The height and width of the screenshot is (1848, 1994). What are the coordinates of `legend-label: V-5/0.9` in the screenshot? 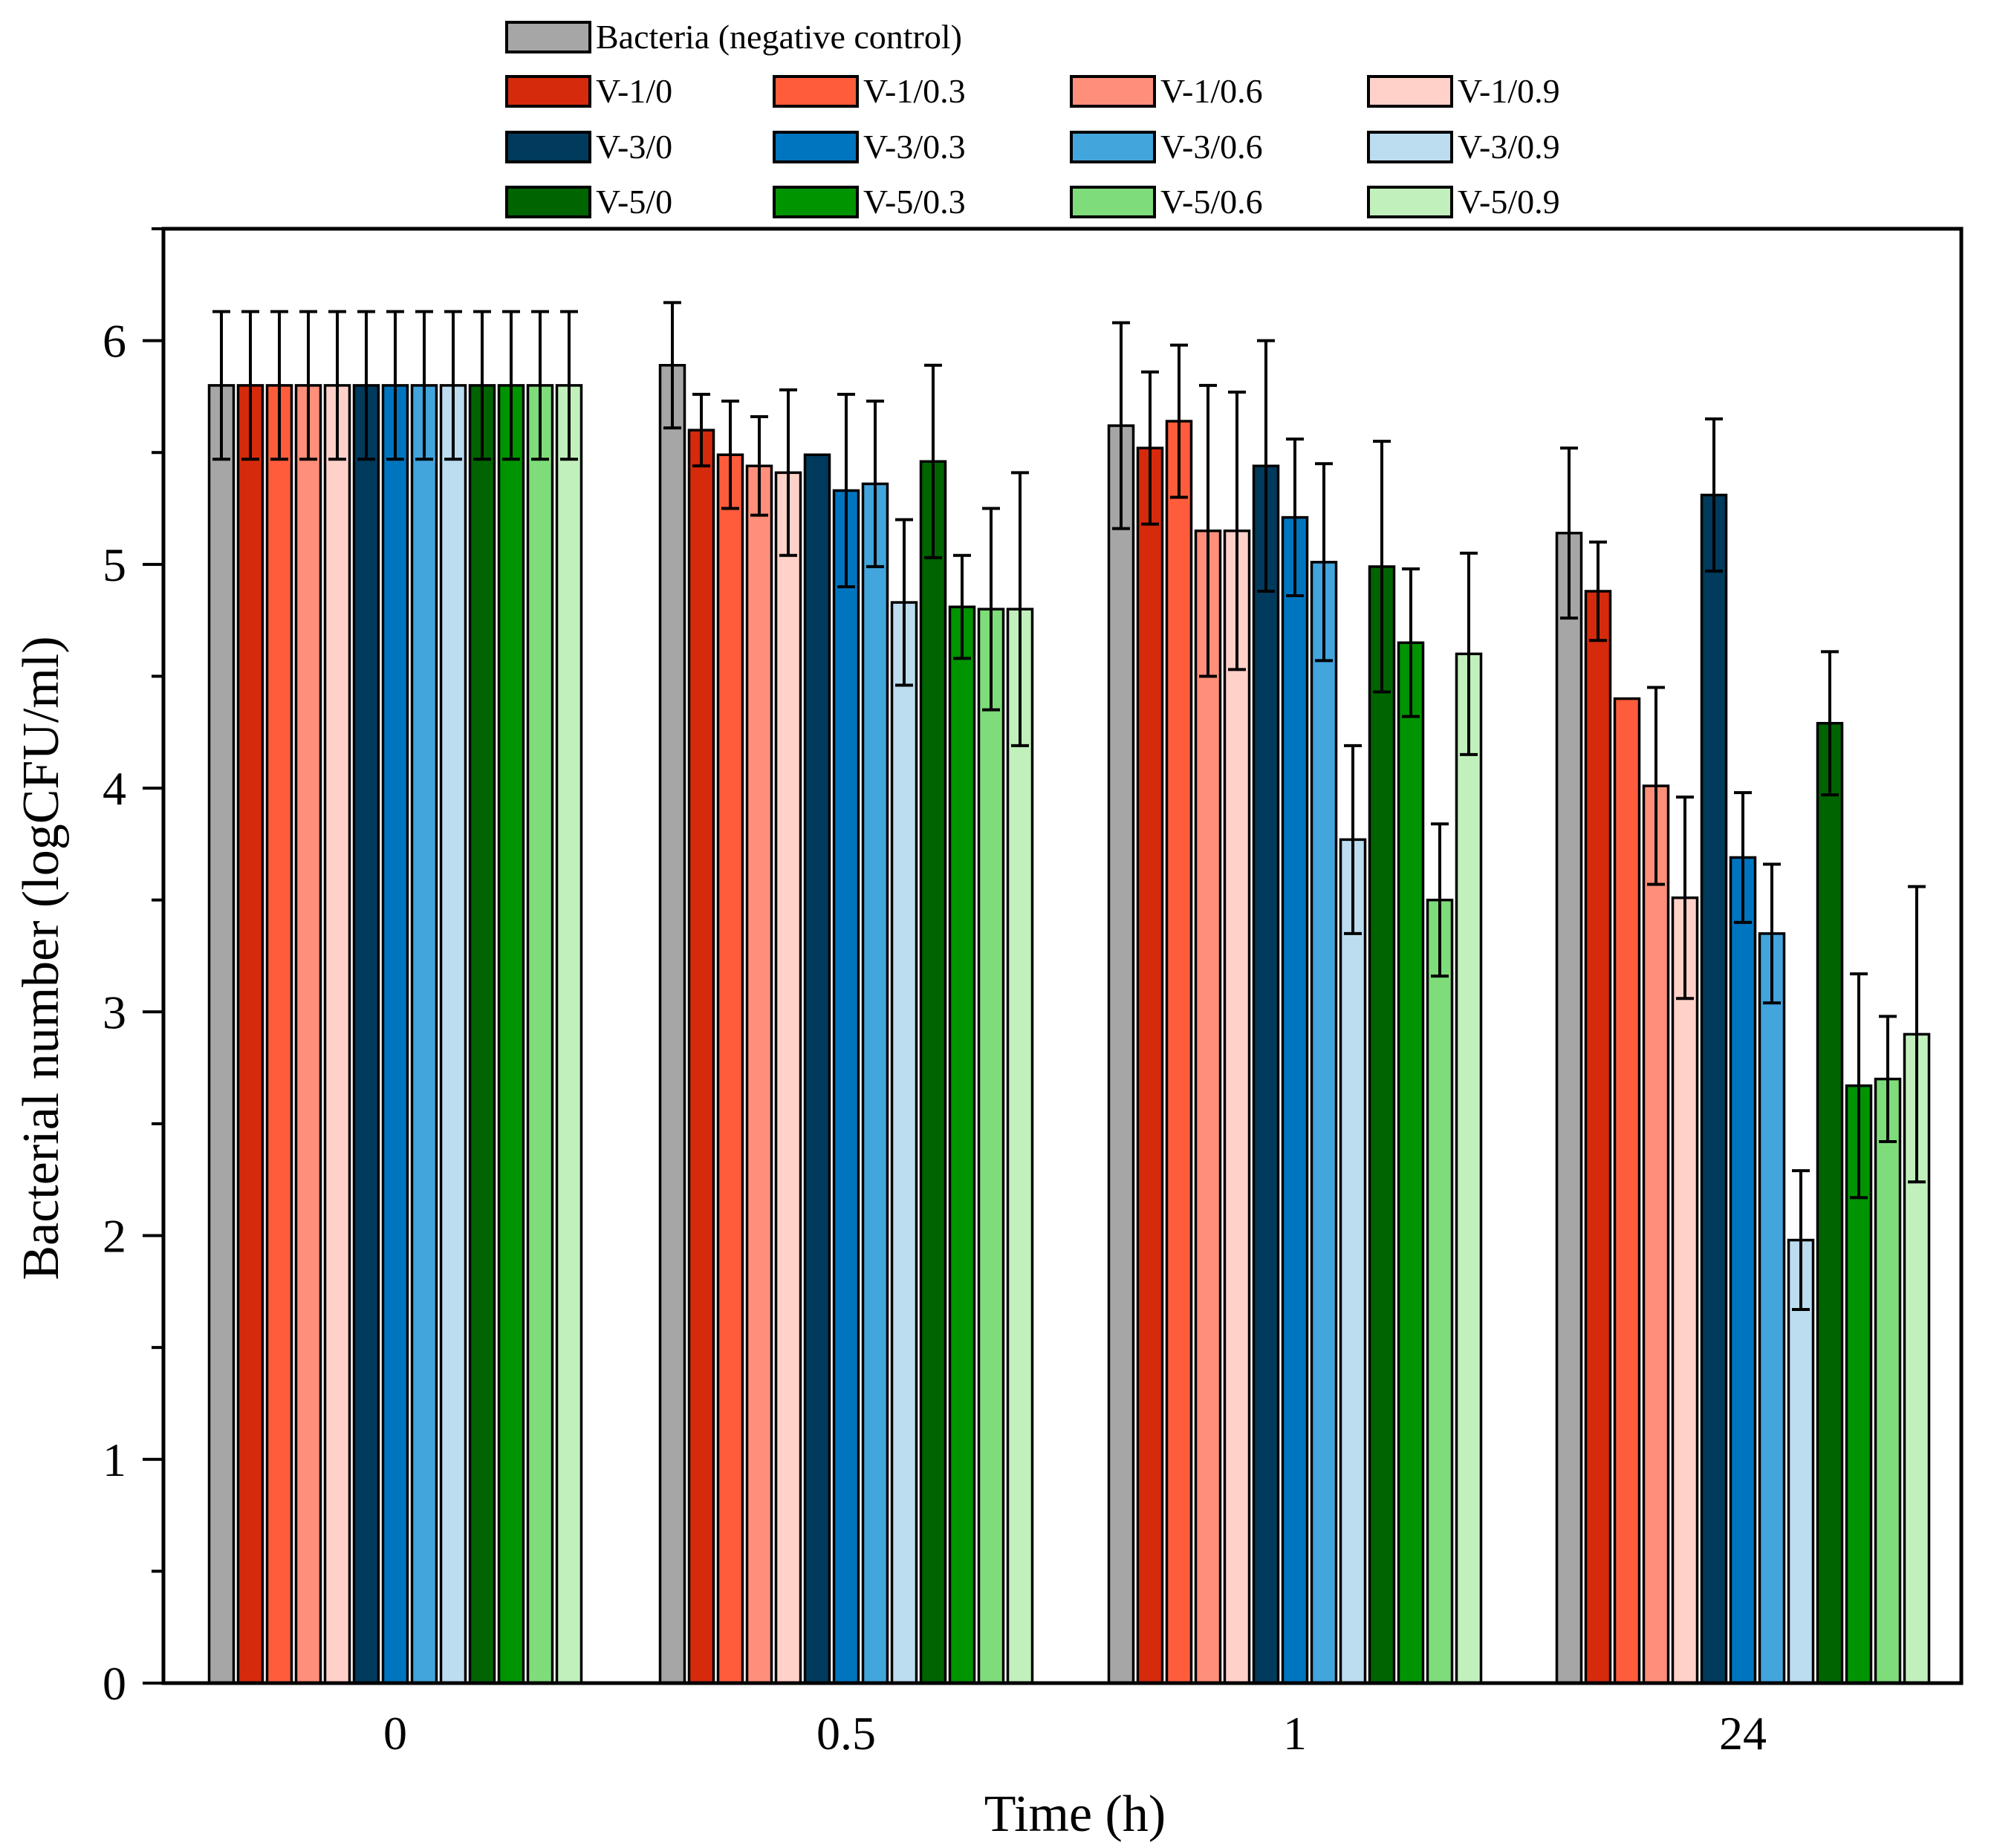 It's located at (1509, 202).